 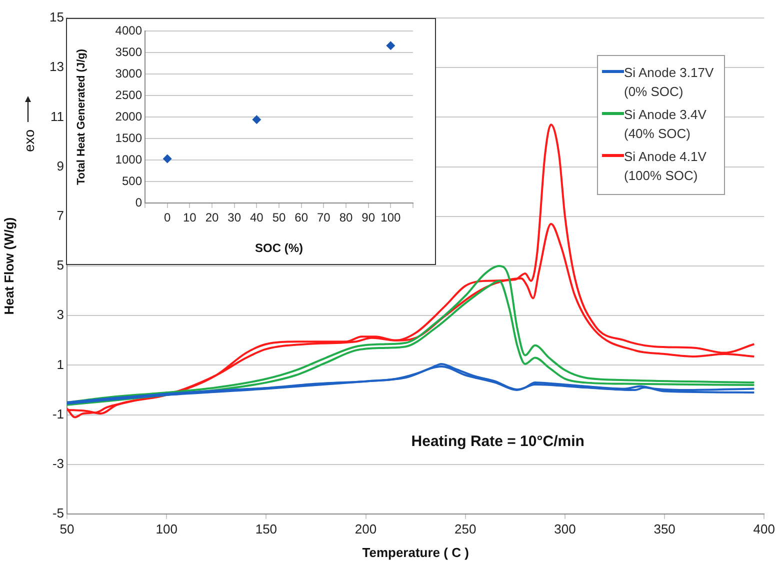 I want to click on x-tick-label: 60, so click(x=301, y=217).